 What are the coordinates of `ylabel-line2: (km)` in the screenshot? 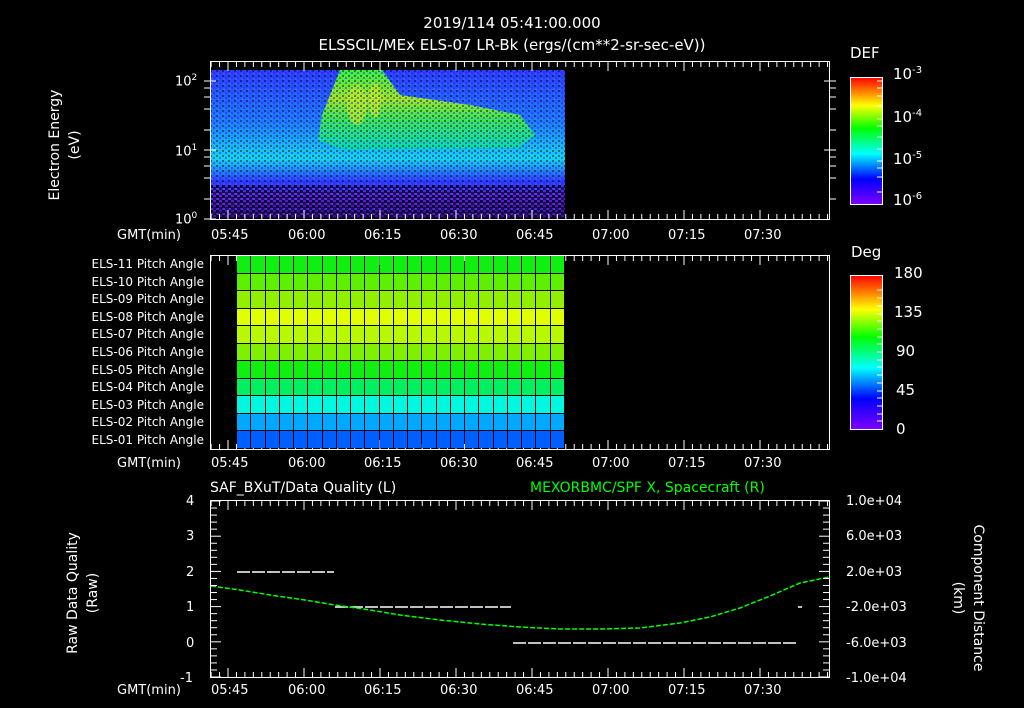 It's located at (958, 598).